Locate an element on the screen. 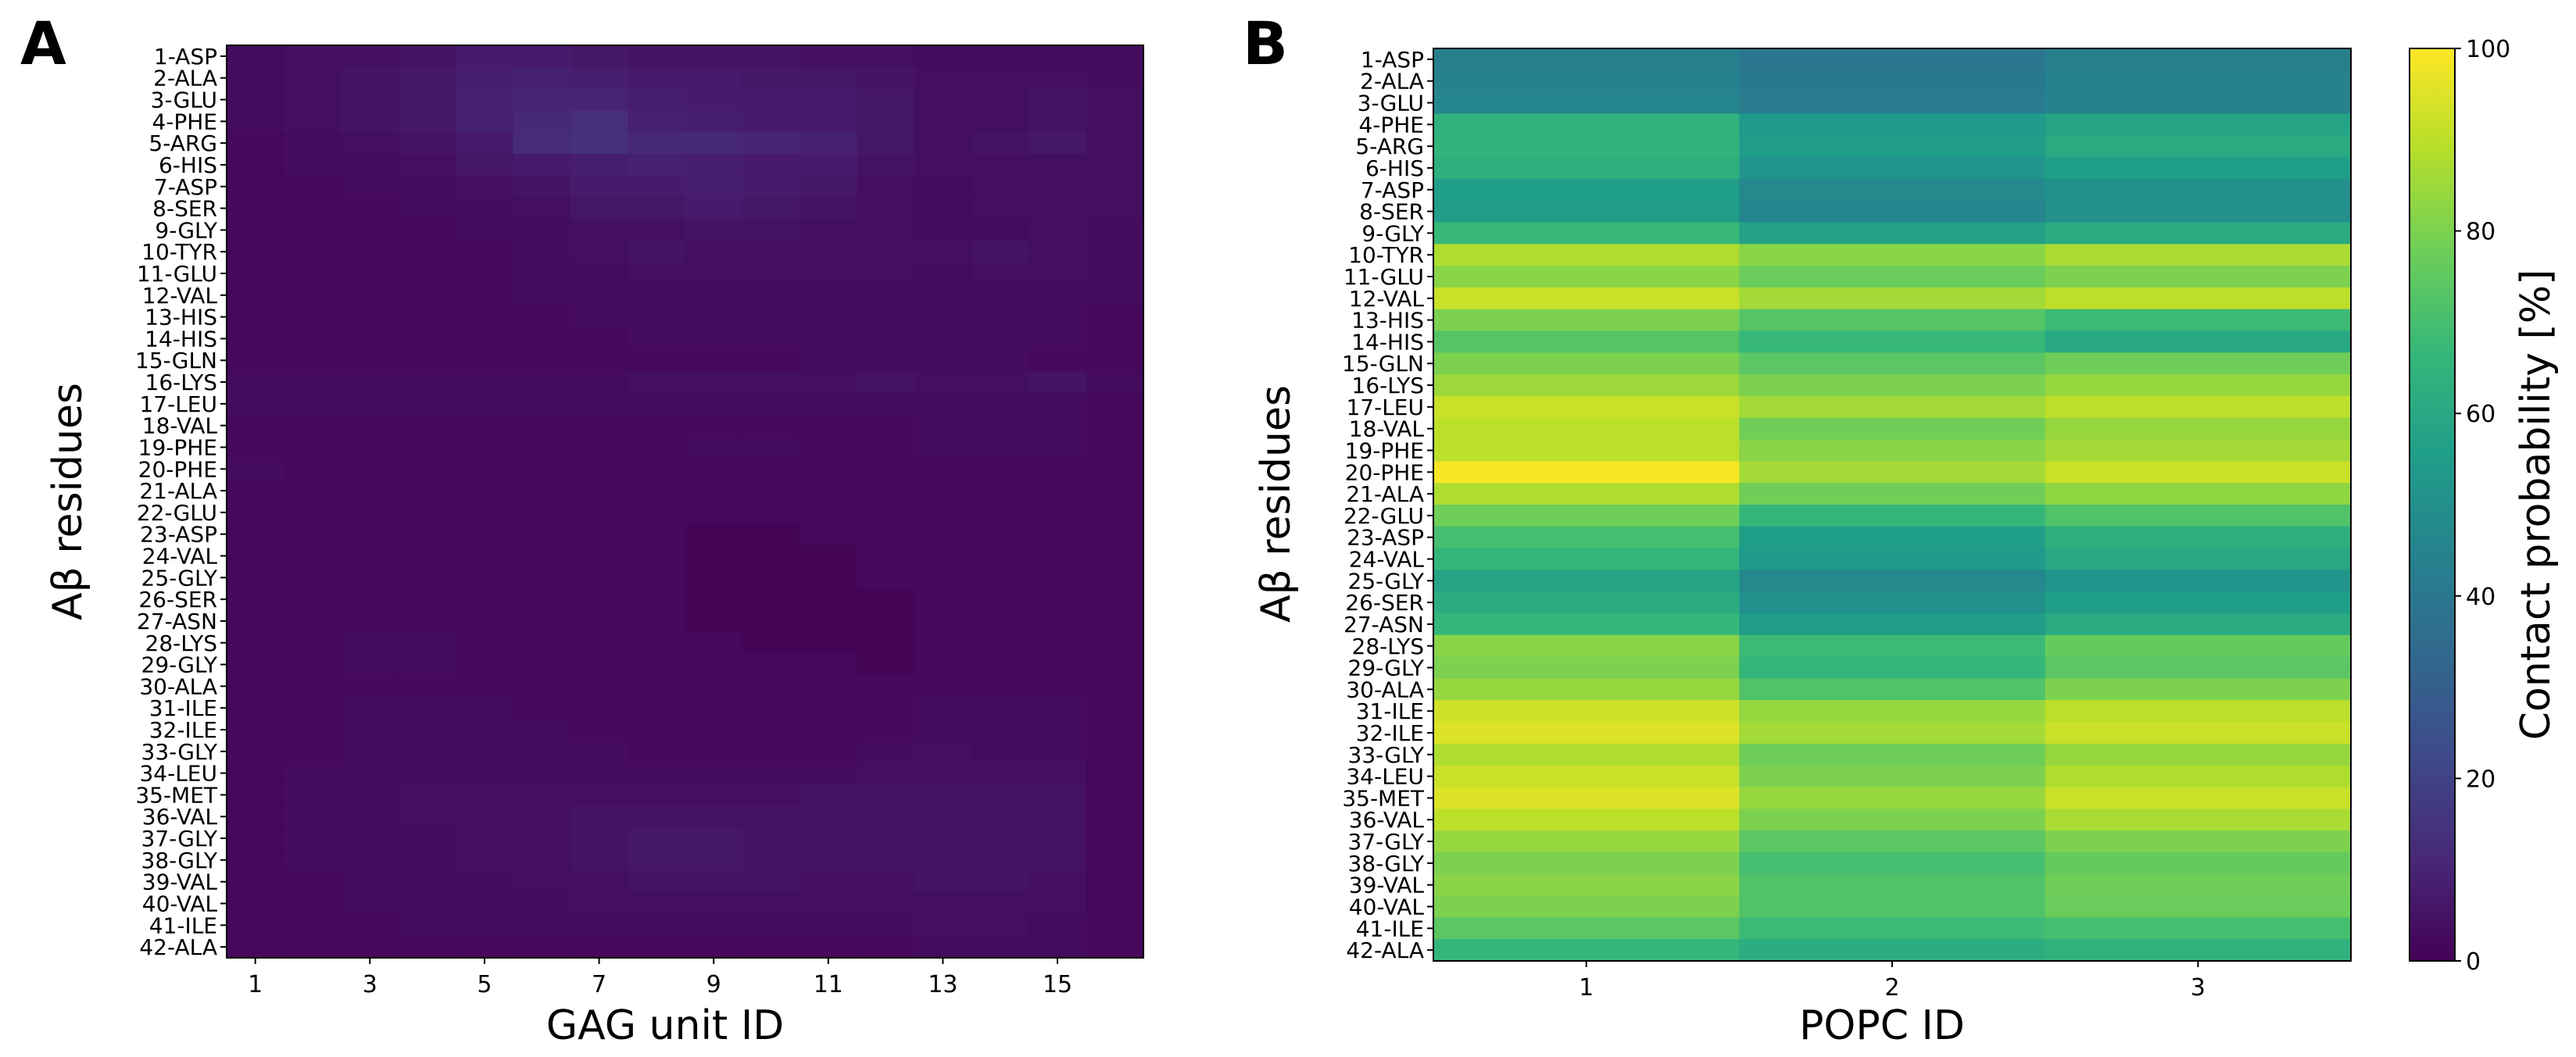 This screenshot has width=2576, height=1057. b-x-tick-label: 3 is located at coordinates (2198, 988).